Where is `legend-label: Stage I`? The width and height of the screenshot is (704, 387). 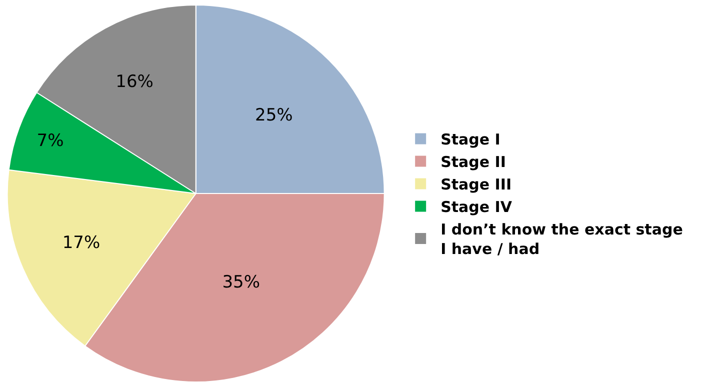 legend-label: Stage I is located at coordinates (470, 139).